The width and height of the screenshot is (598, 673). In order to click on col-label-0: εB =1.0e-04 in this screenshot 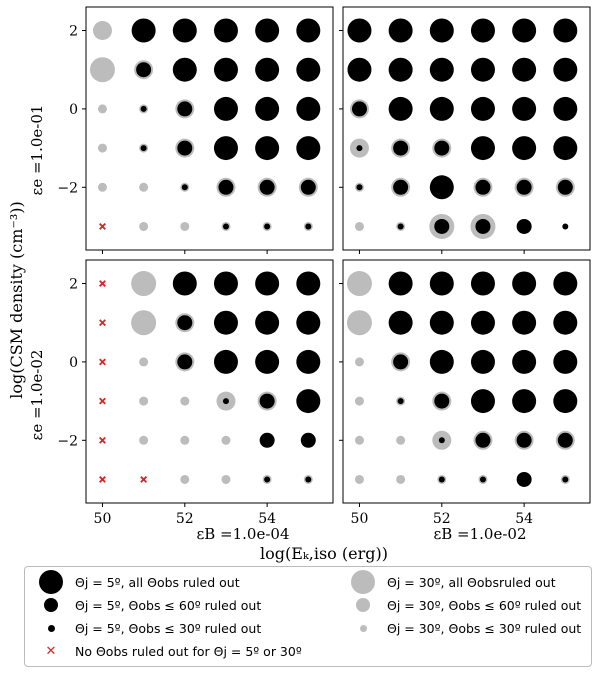, I will do `click(242, 534)`.